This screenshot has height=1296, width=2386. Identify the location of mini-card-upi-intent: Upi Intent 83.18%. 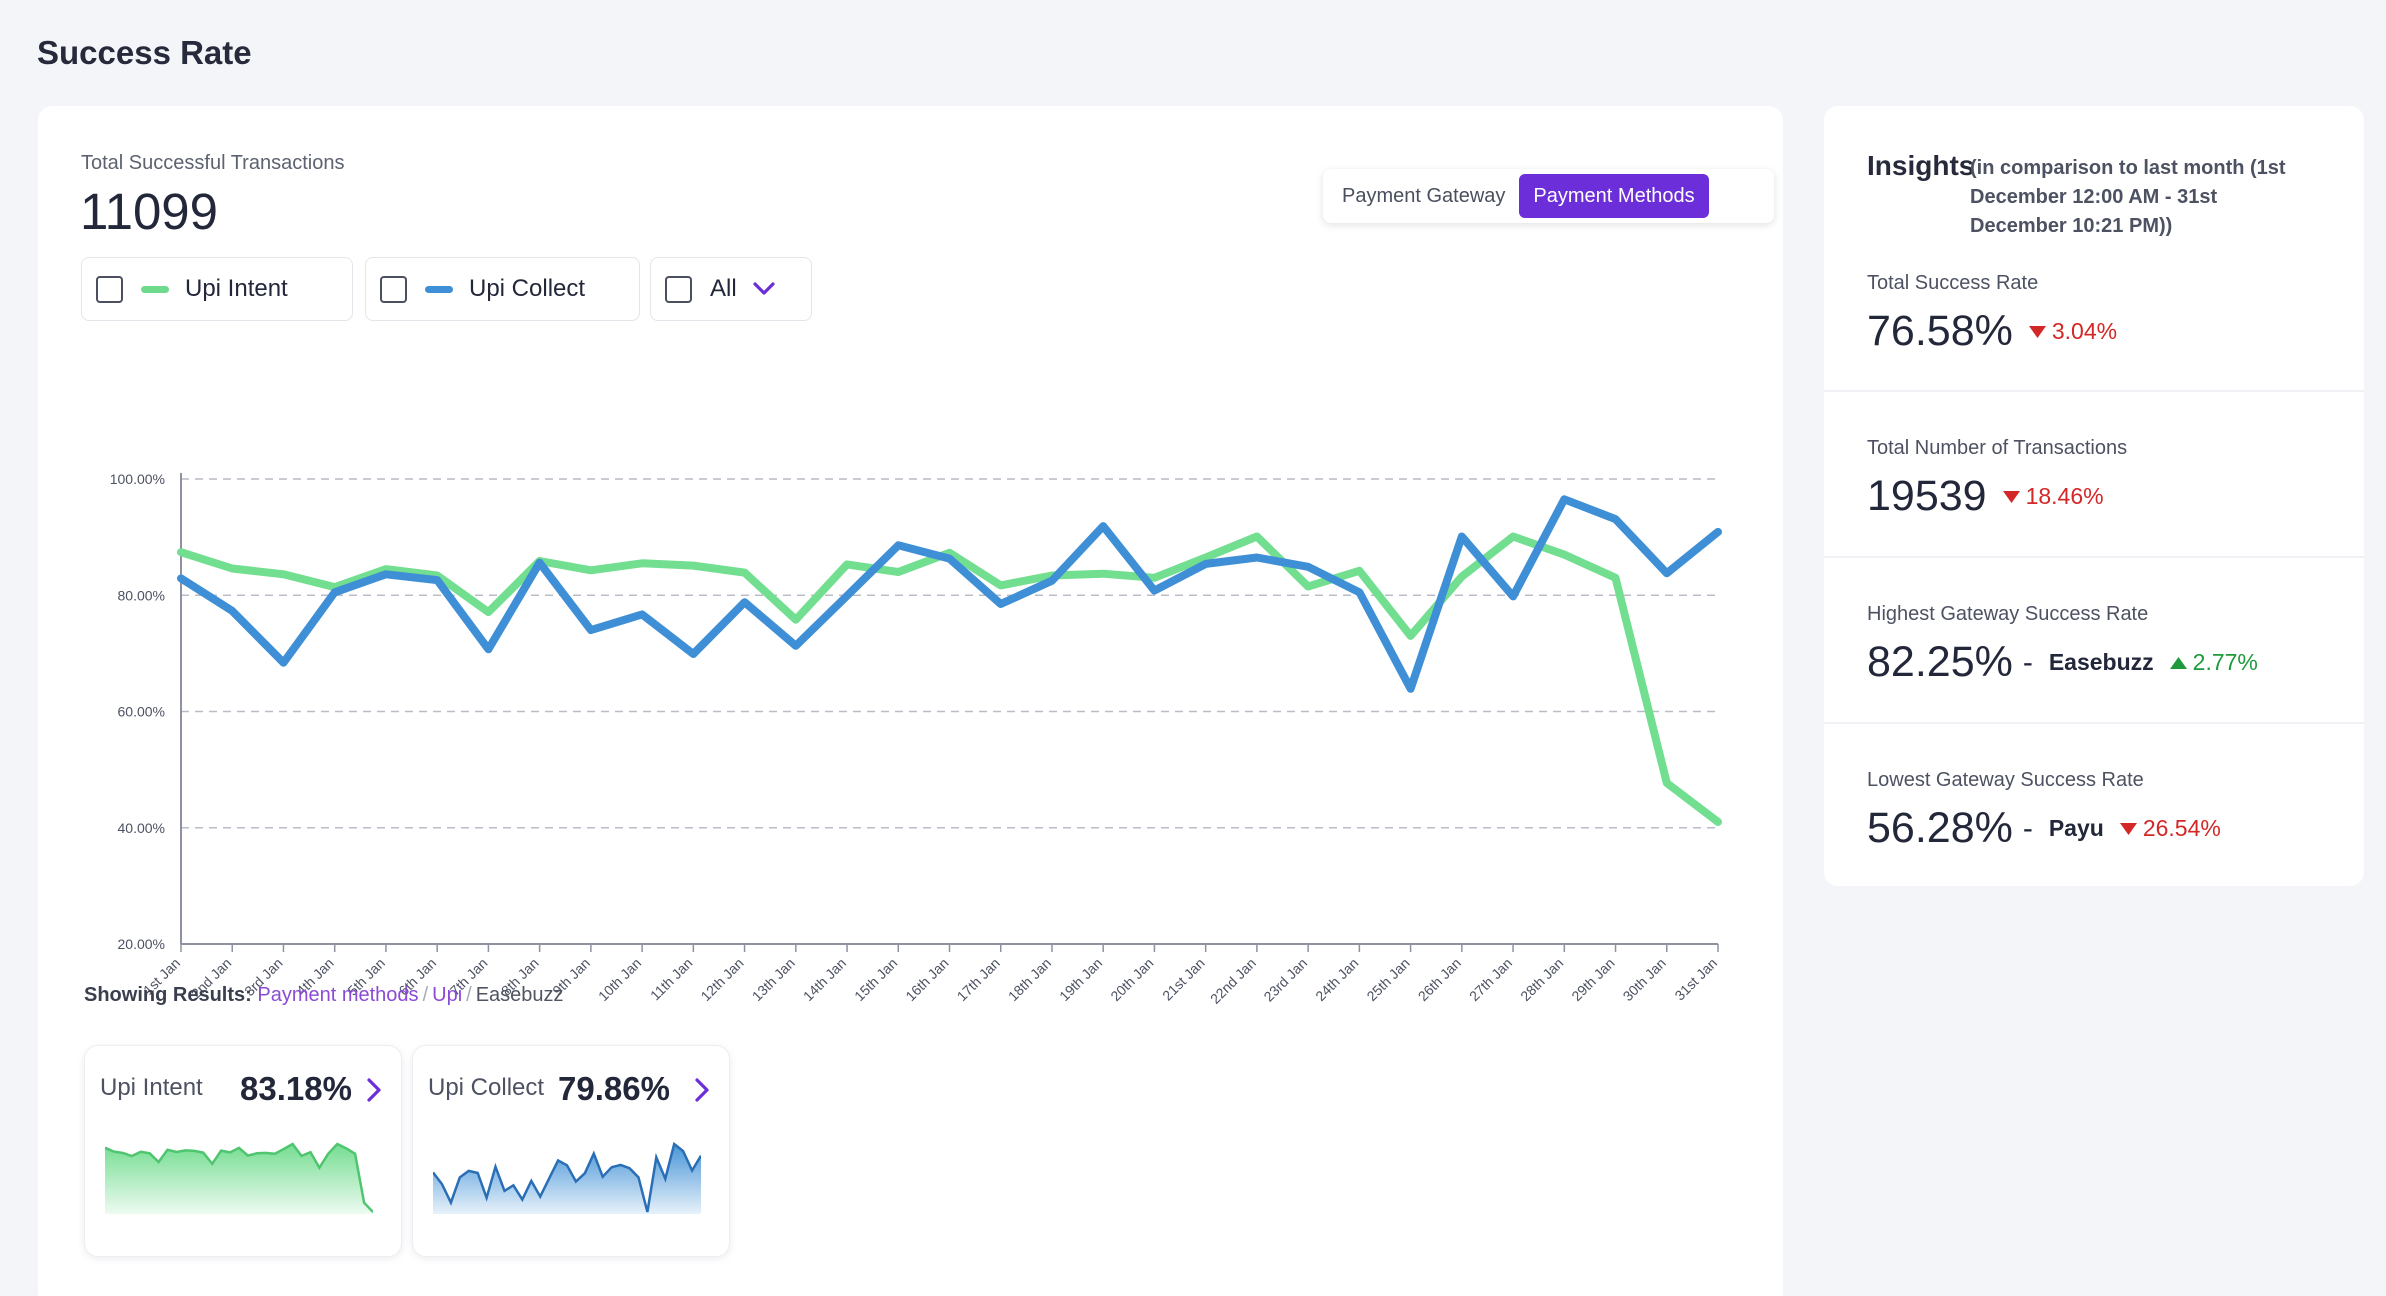
(243, 1151).